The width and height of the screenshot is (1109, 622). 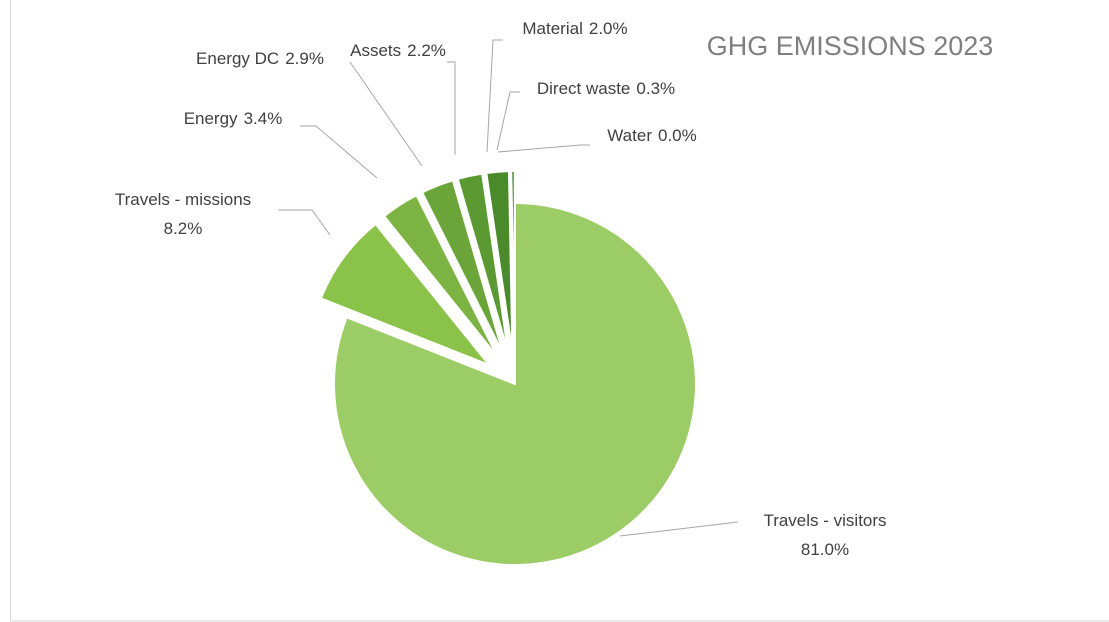 I want to click on data-label: Direct waste 0.3%, so click(x=606, y=88).